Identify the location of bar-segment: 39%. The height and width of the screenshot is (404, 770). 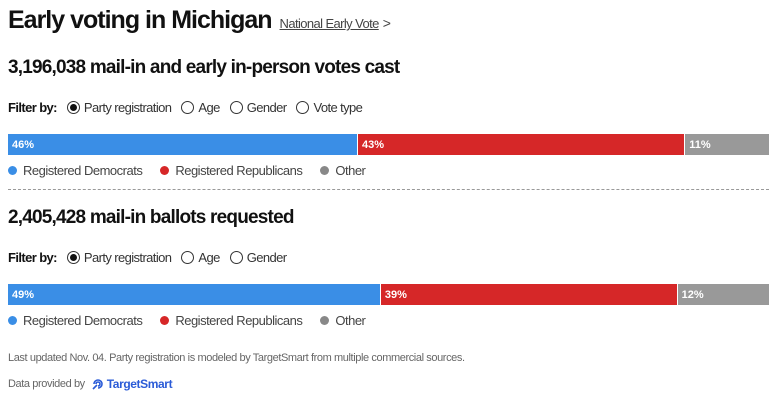
(529, 294).